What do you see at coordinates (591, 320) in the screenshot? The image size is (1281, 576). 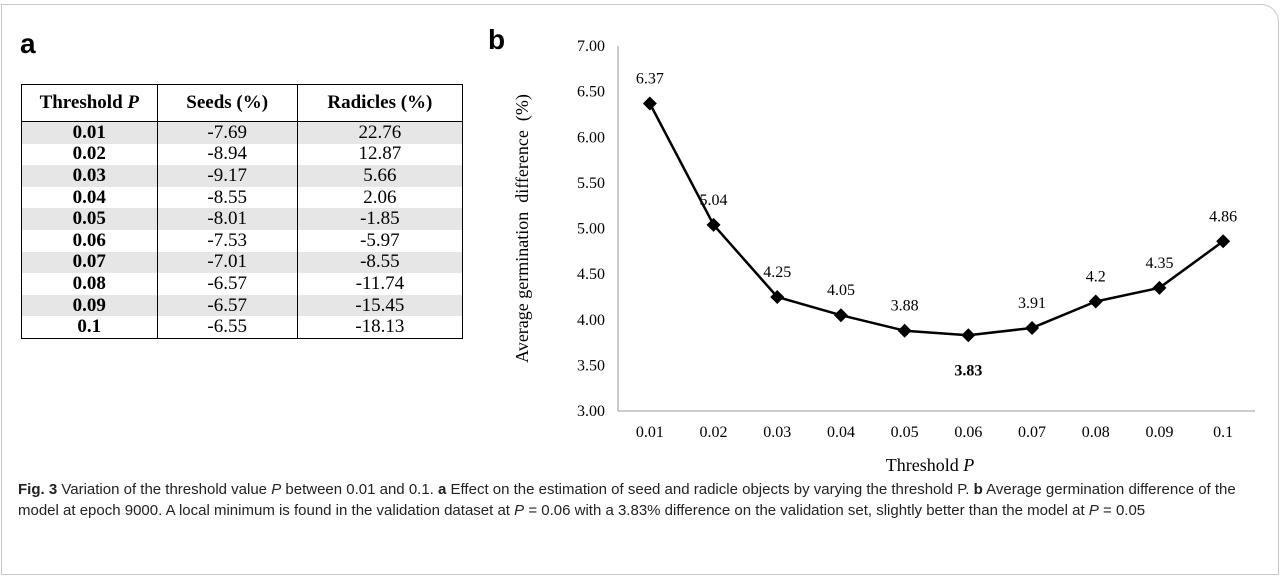 I see `y-tick-label: 4.00` at bounding box center [591, 320].